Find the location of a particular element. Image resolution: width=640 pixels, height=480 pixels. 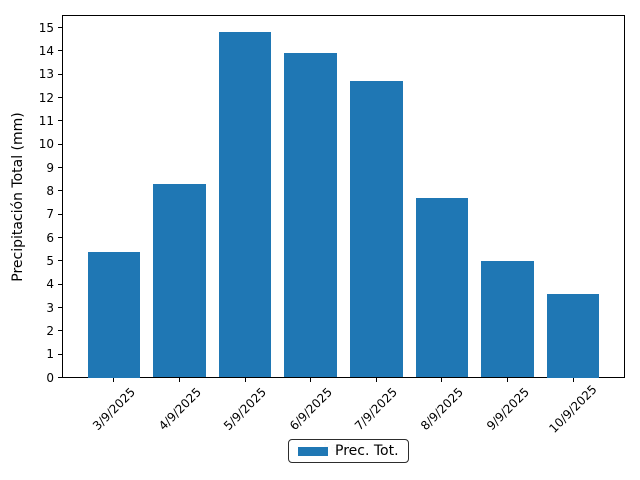

y-tick-label: 7 is located at coordinates (50, 214).